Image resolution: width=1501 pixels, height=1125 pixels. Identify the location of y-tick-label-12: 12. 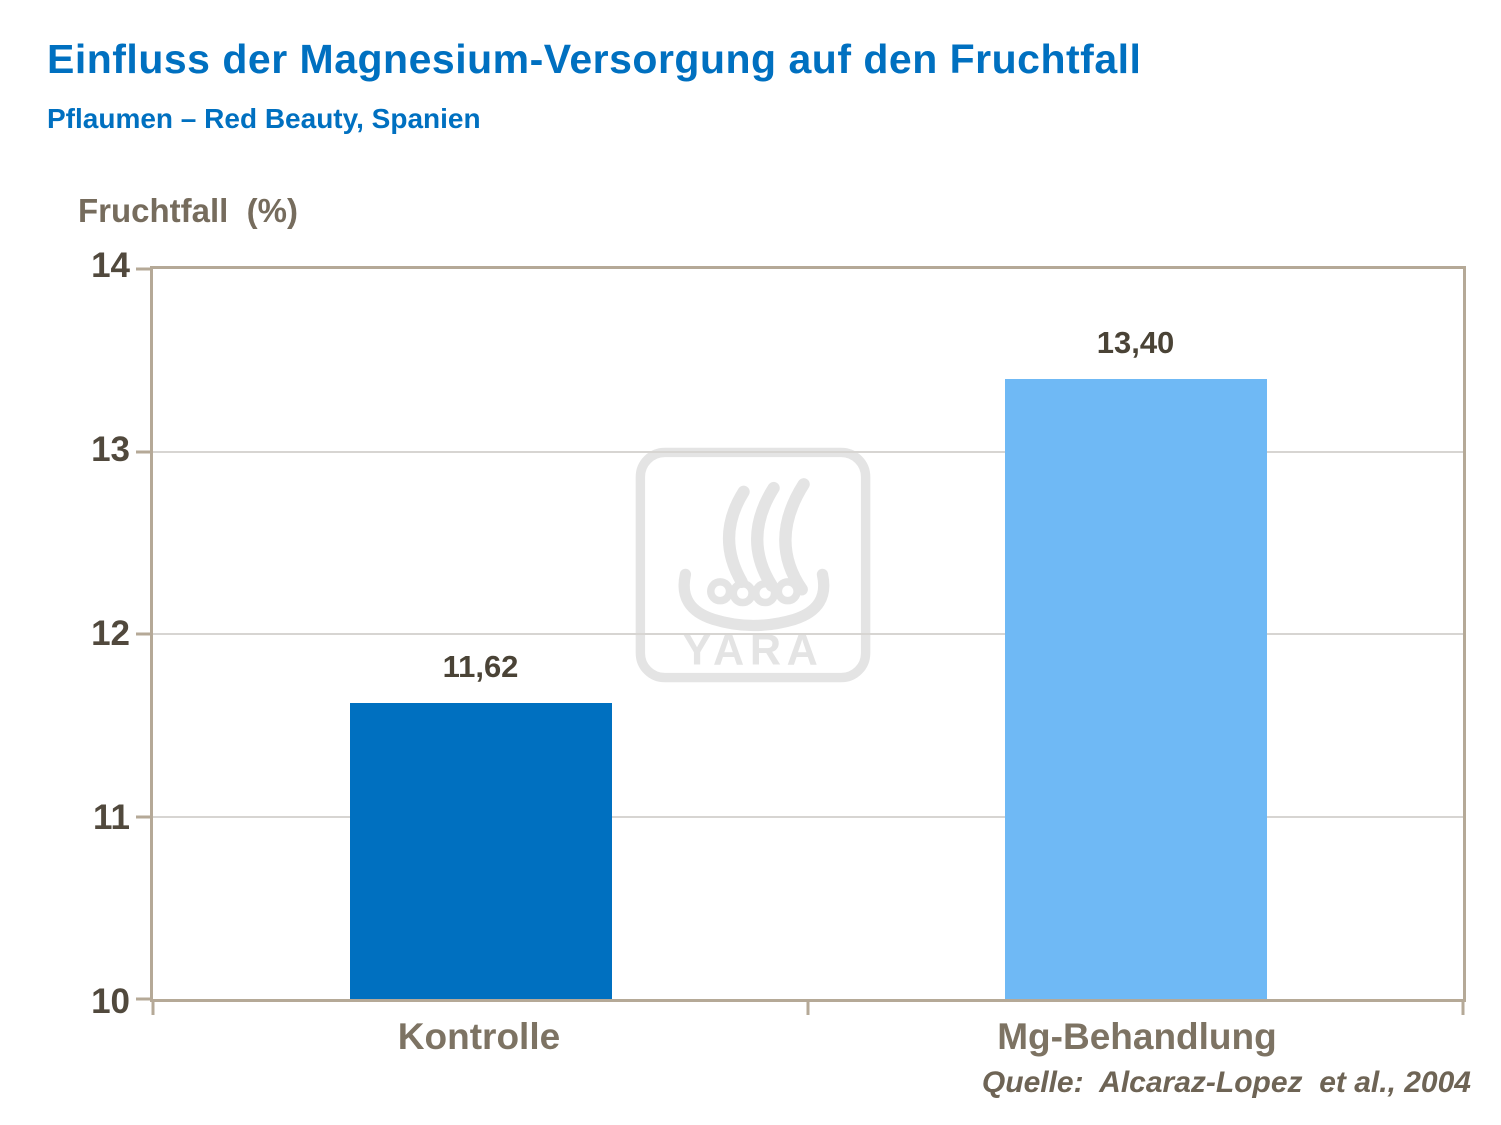
(110, 633).